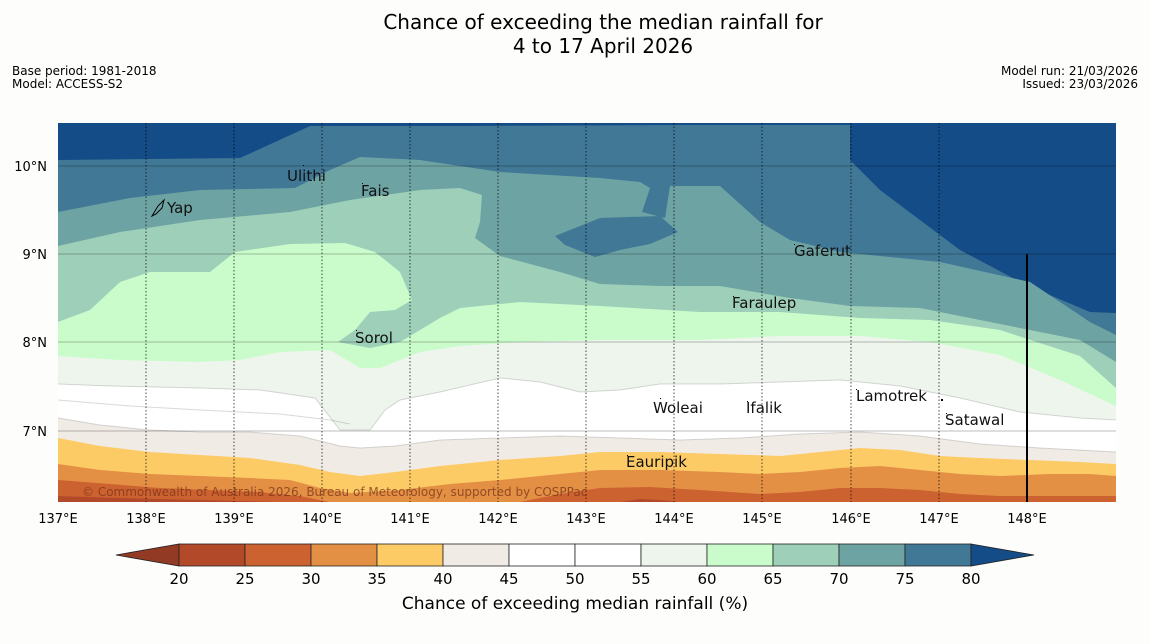  Describe the element at coordinates (234, 519) in the screenshot. I see `x-tick-139: 139°E` at that location.